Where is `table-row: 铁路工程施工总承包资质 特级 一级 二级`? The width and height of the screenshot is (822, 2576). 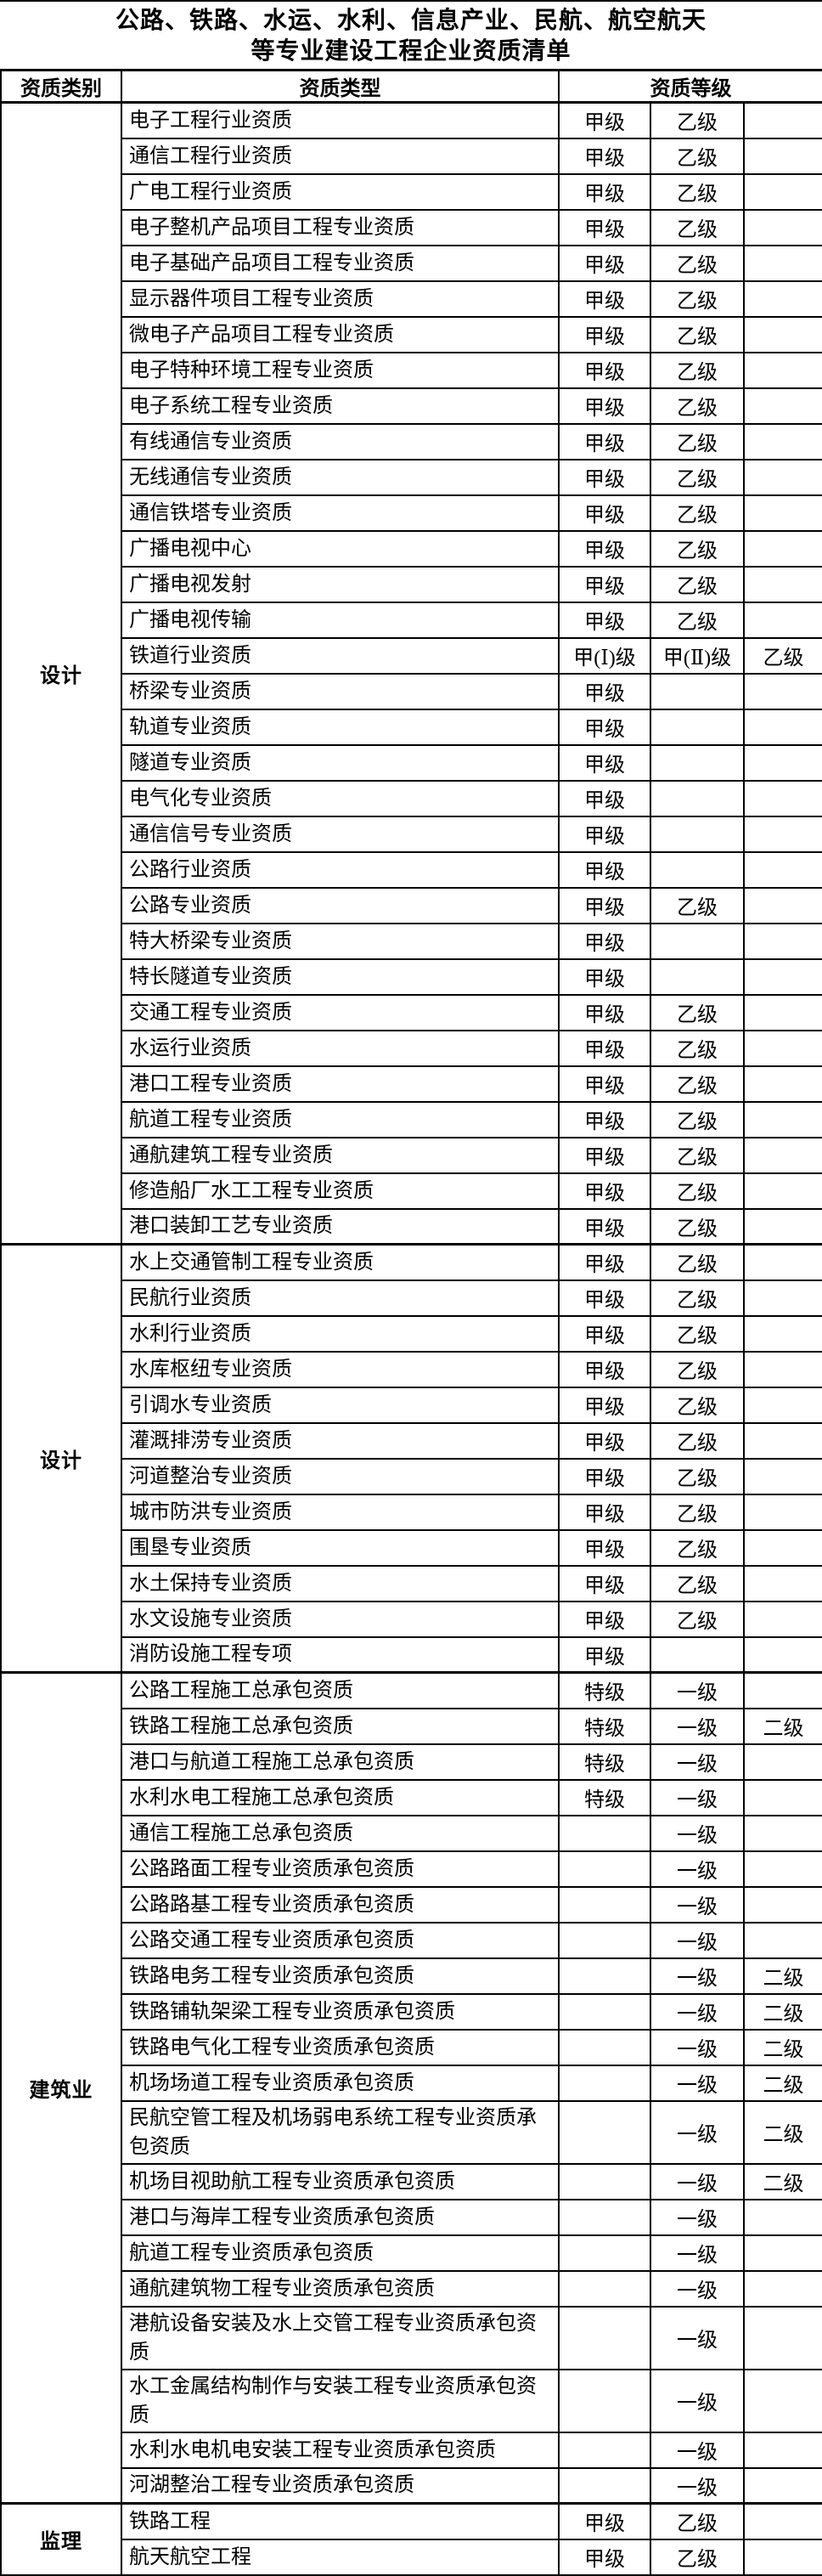
table-row: 铁路工程施工总承包资质 特级 一级 二级 is located at coordinates (411, 1726).